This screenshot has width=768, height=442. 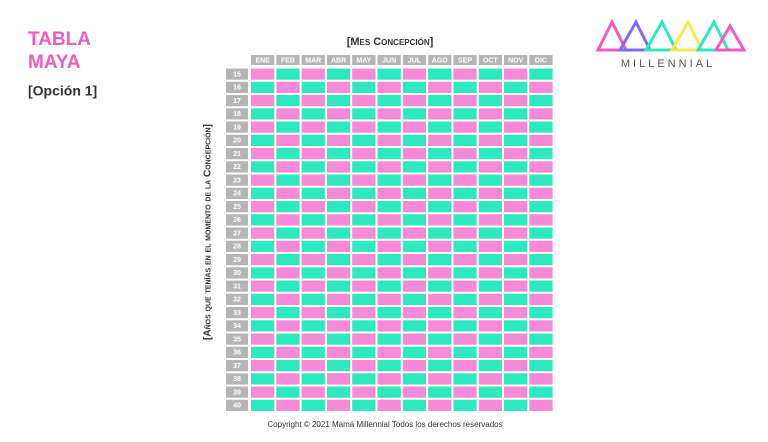 What do you see at coordinates (237, 233) in the screenshot?
I see `age-label: 27` at bounding box center [237, 233].